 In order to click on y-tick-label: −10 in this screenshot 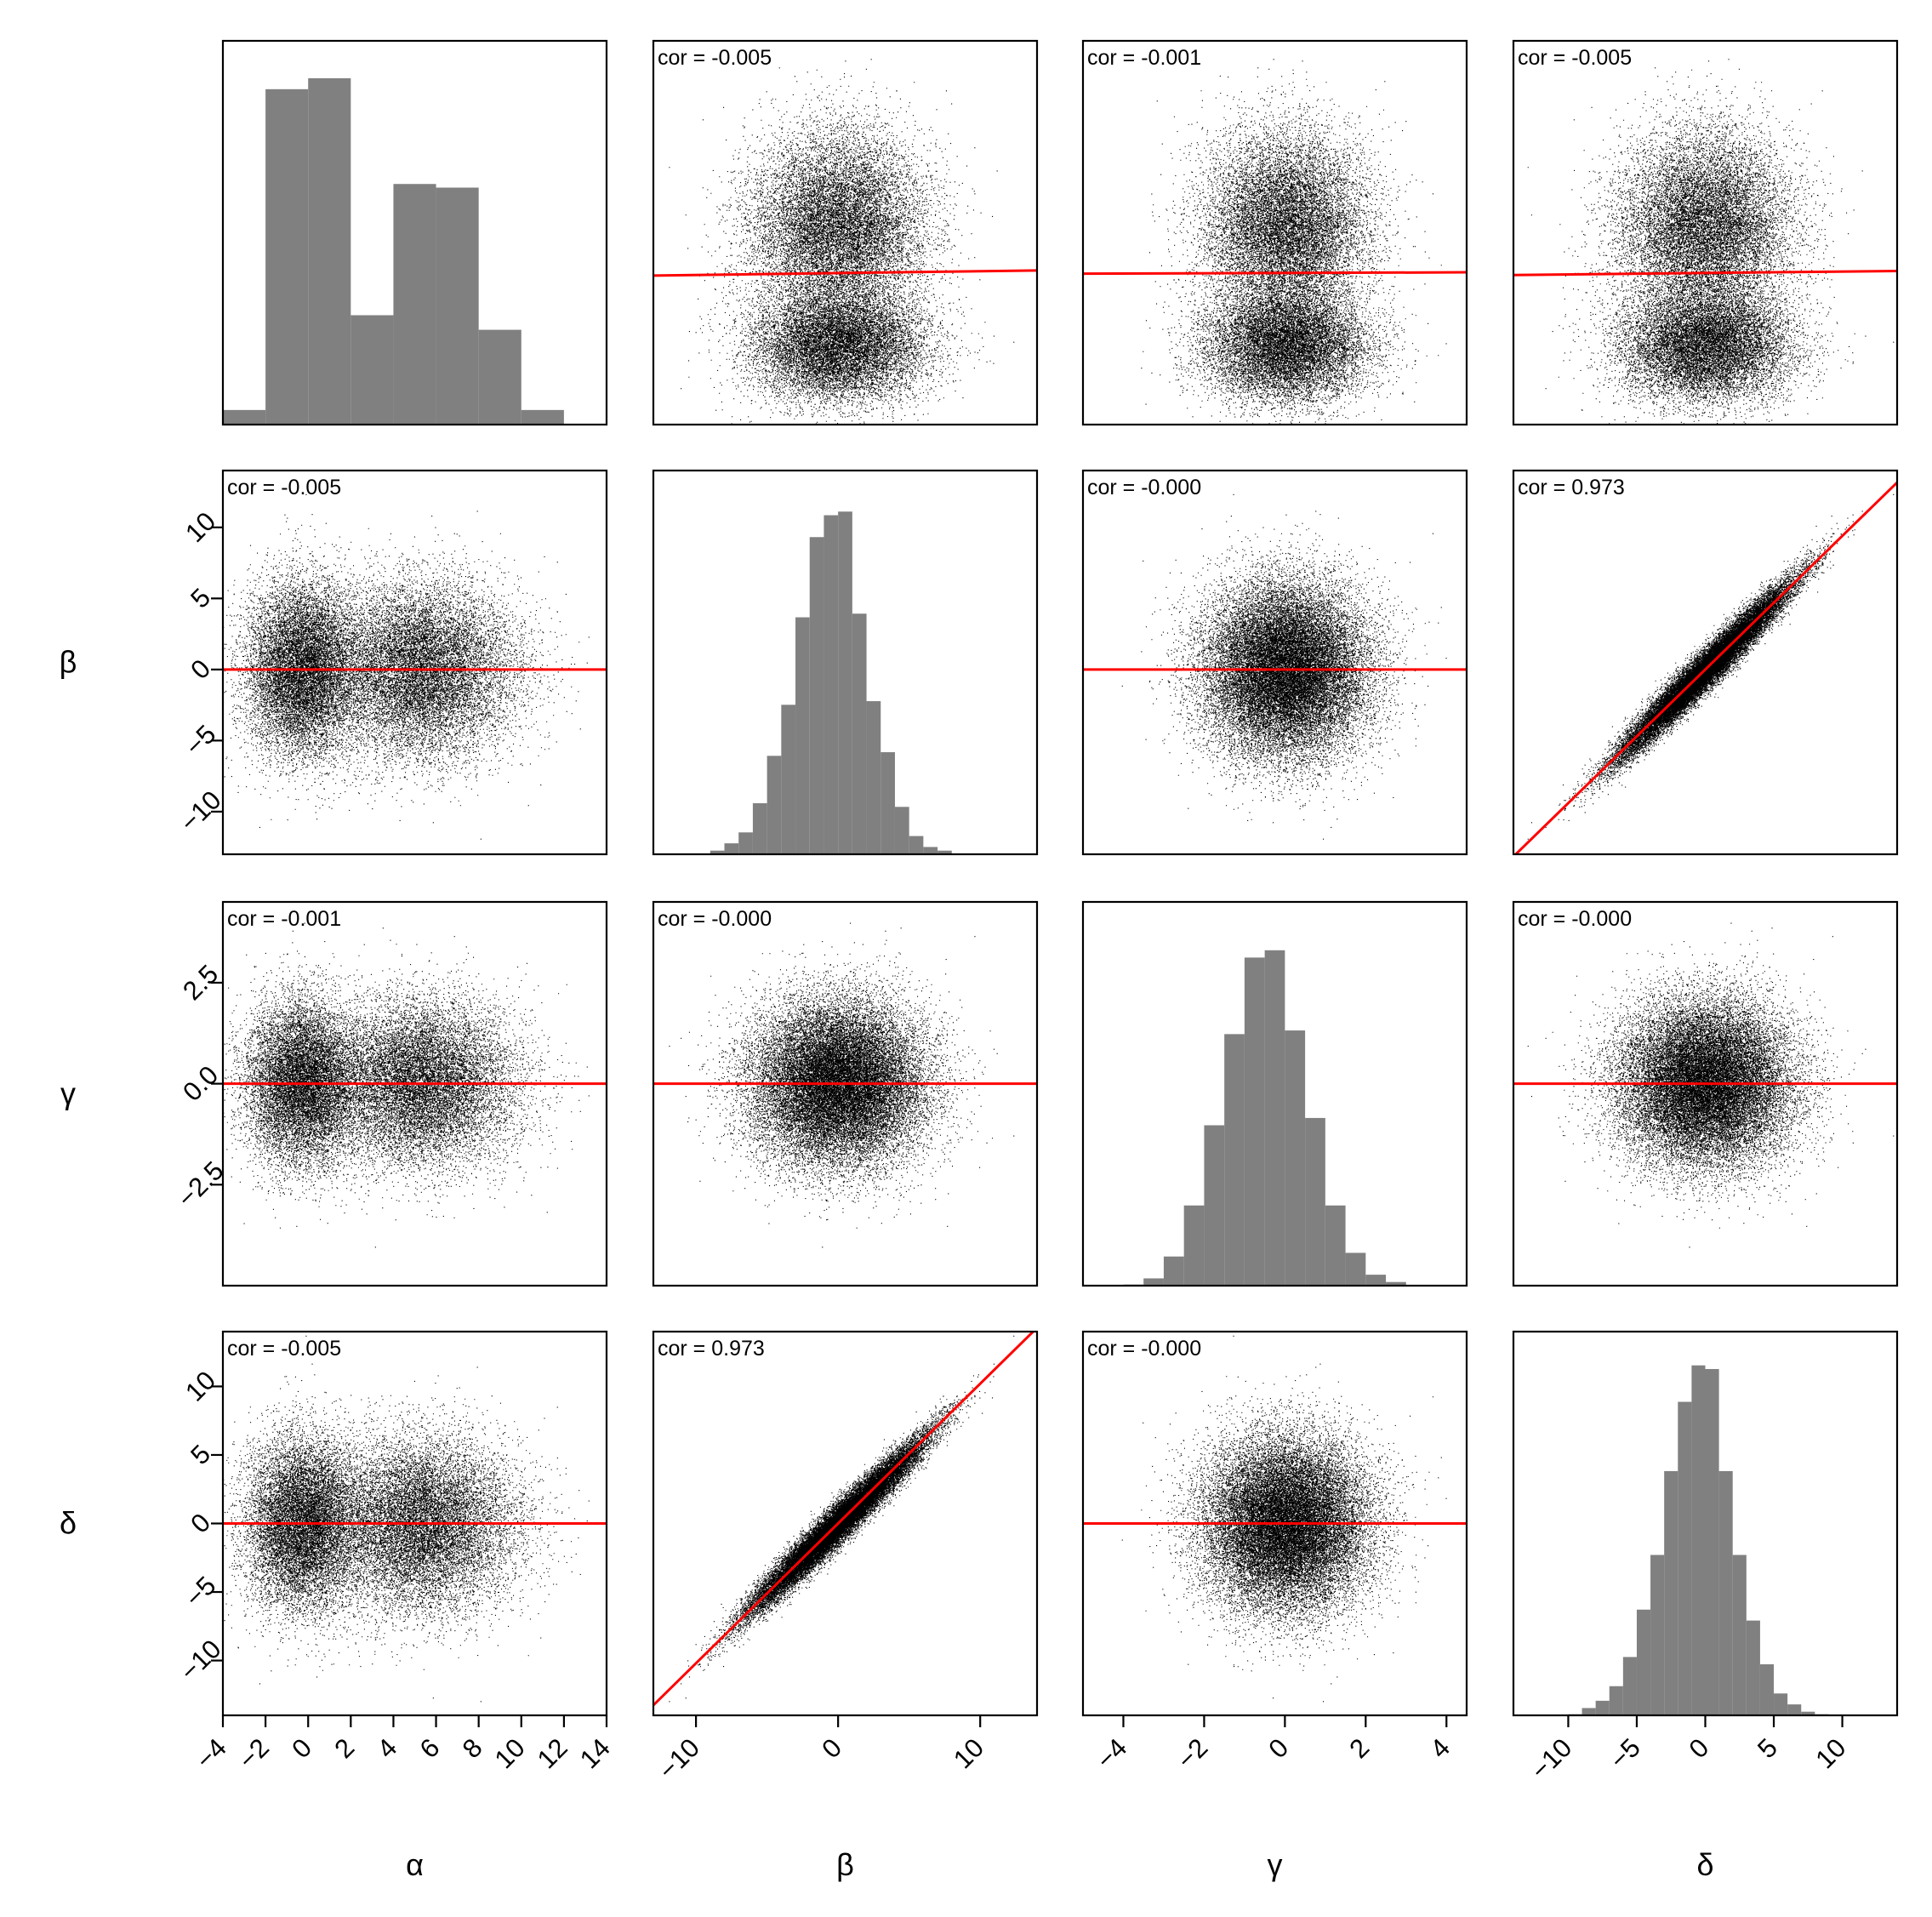, I will do `click(201, 1660)`.